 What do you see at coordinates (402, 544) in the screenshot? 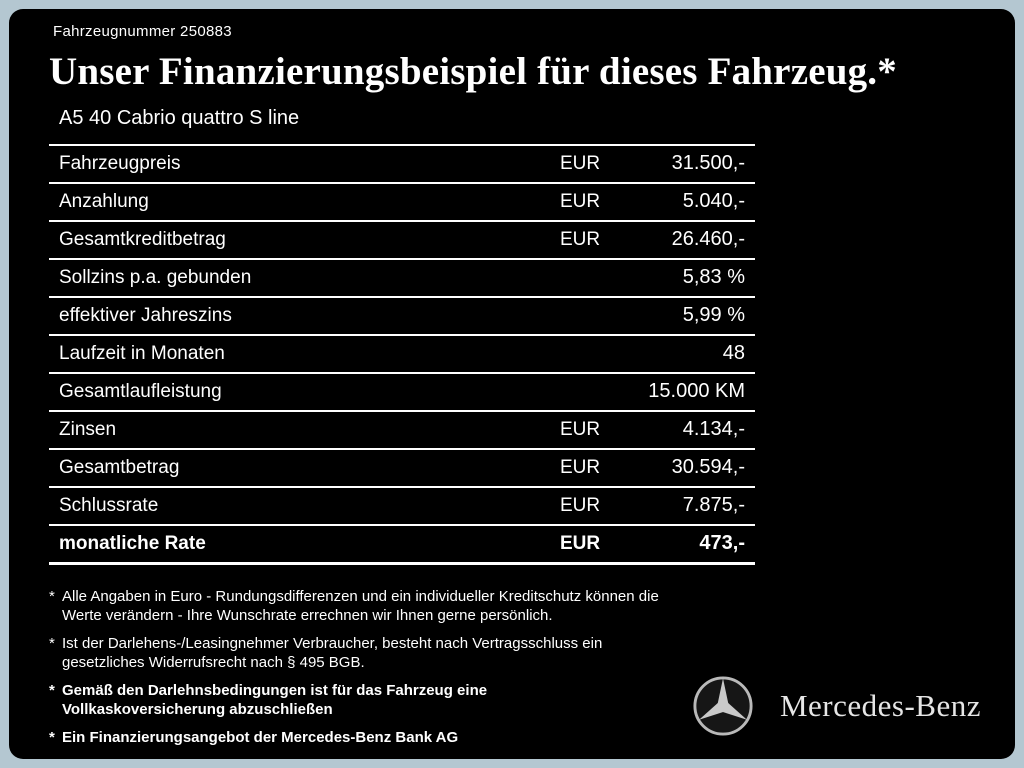
I see `table-row-monthly-rate: monatliche Rate EUR 473,-` at bounding box center [402, 544].